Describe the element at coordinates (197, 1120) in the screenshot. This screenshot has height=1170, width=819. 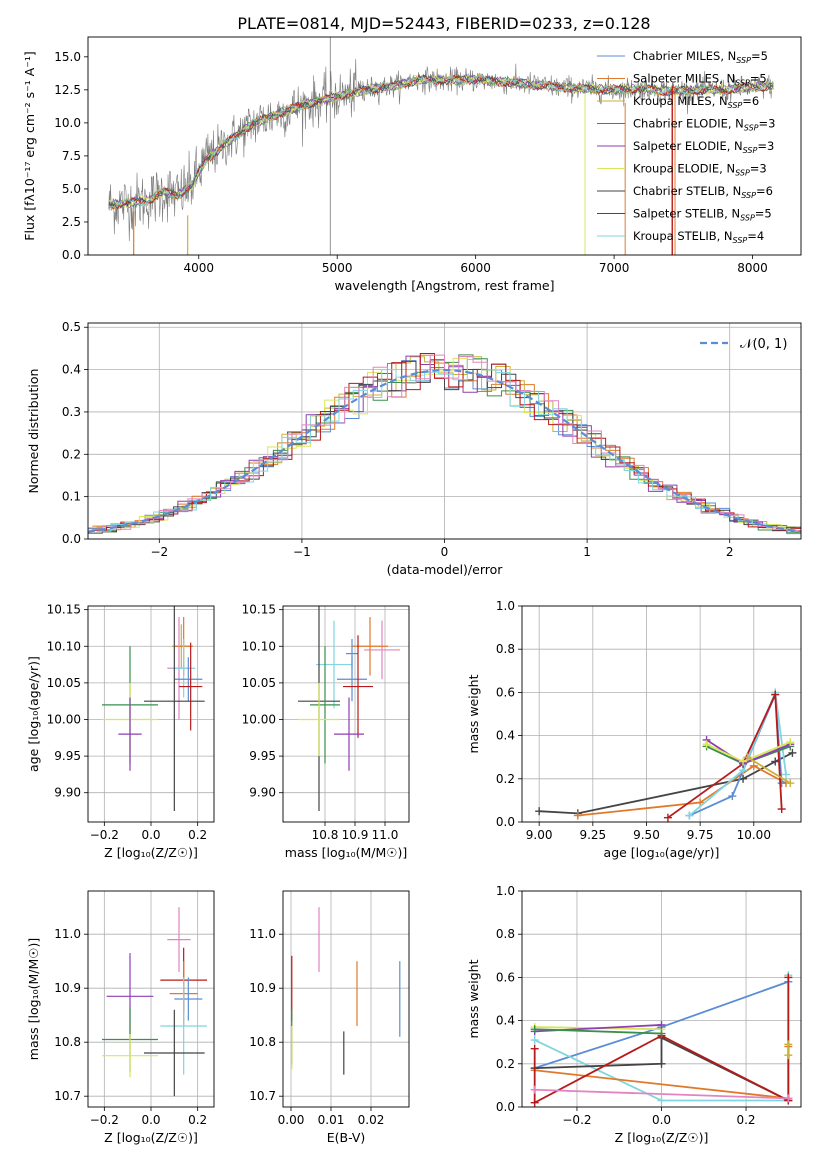
I see `x-tick-label: 0.2` at that location.